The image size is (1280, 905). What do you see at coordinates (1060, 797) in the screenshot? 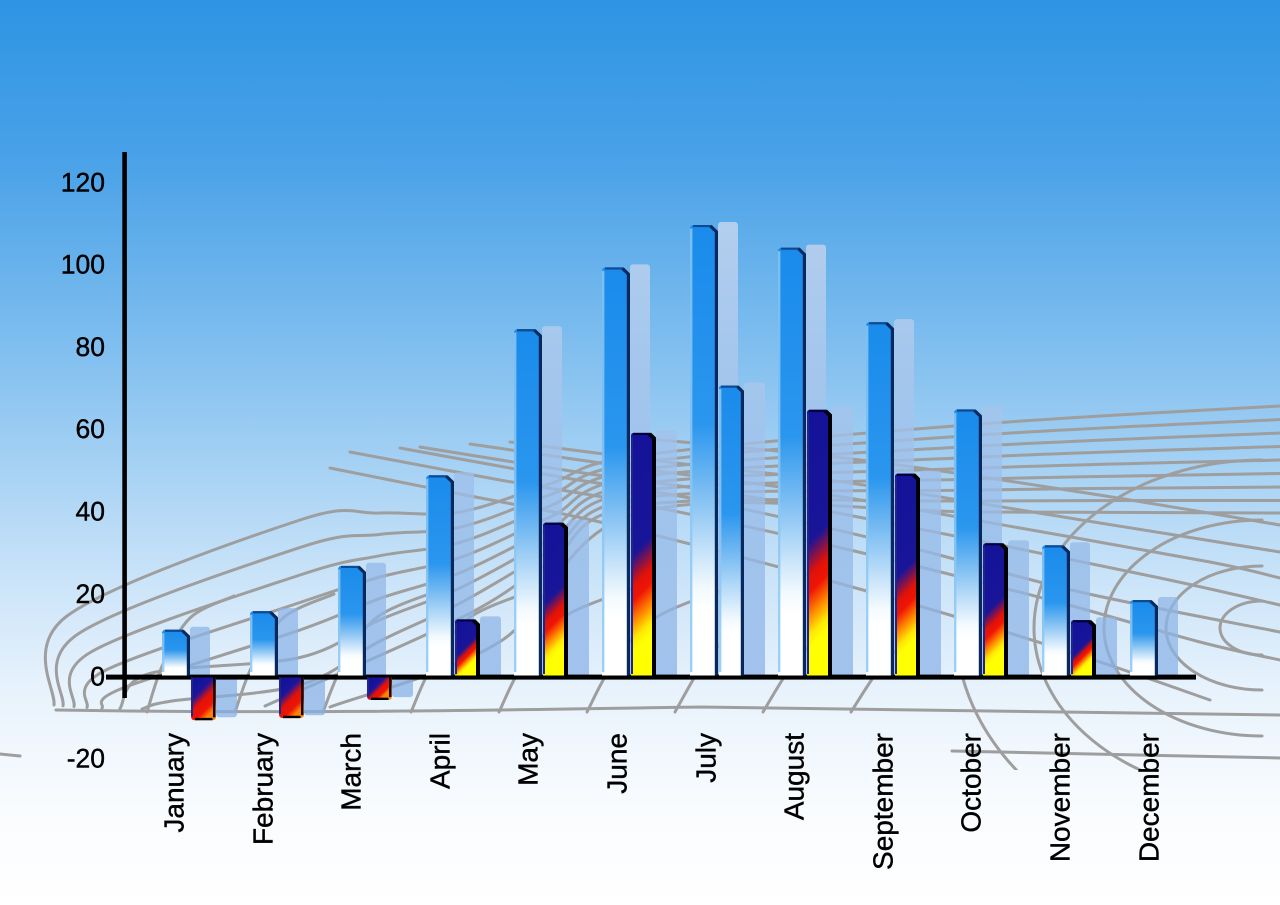
I see `svg-text: November` at bounding box center [1060, 797].